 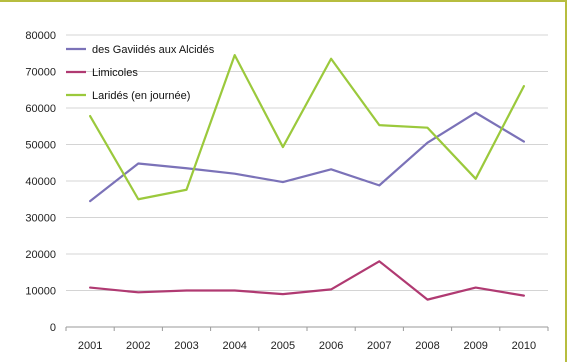 I want to click on y-tick-label: 0, so click(x=53, y=328).